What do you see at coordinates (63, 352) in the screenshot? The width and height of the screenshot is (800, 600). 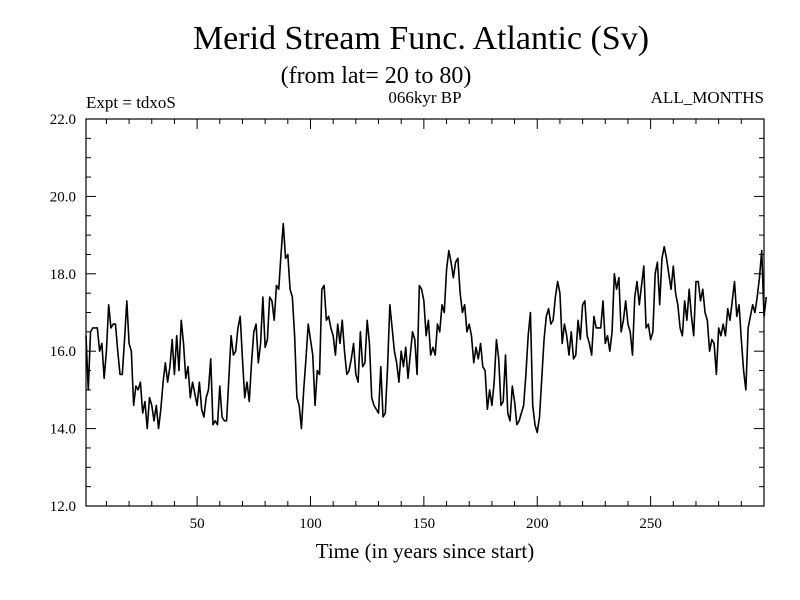 I see `y-tick-label: 16.0` at bounding box center [63, 352].